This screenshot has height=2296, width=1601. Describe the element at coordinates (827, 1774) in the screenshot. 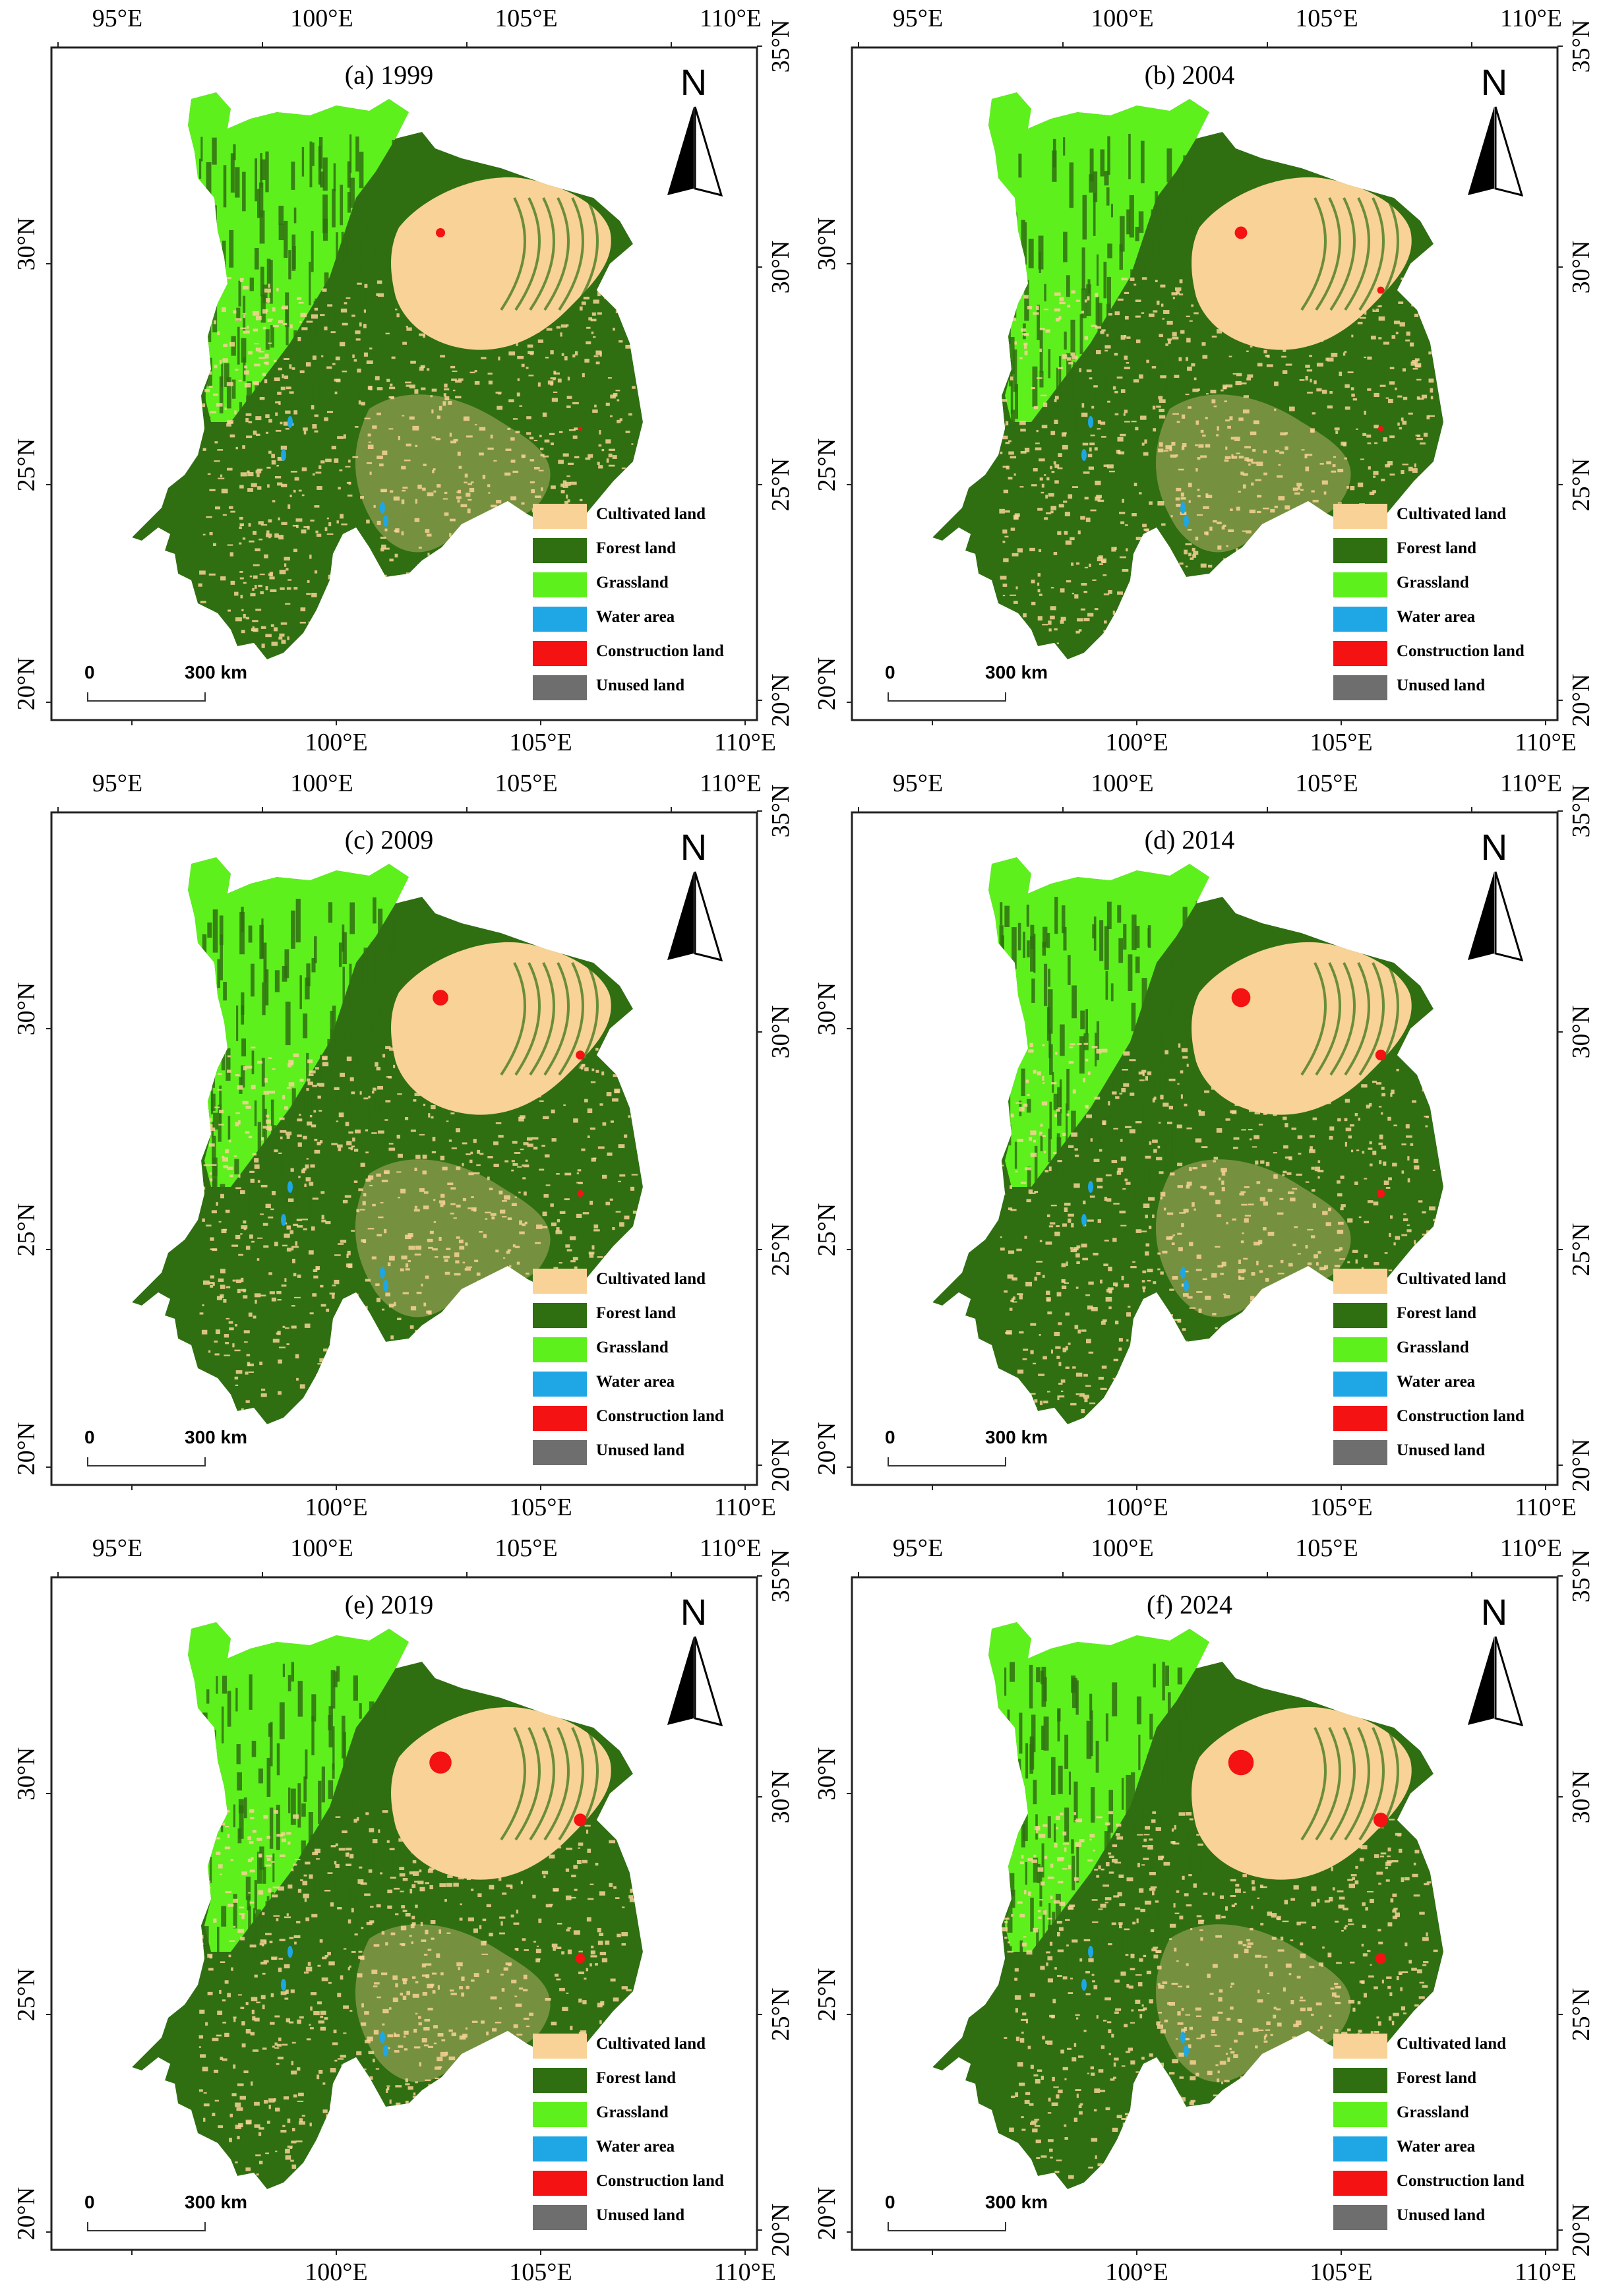

I see `lat-tick-left: 30°N` at that location.